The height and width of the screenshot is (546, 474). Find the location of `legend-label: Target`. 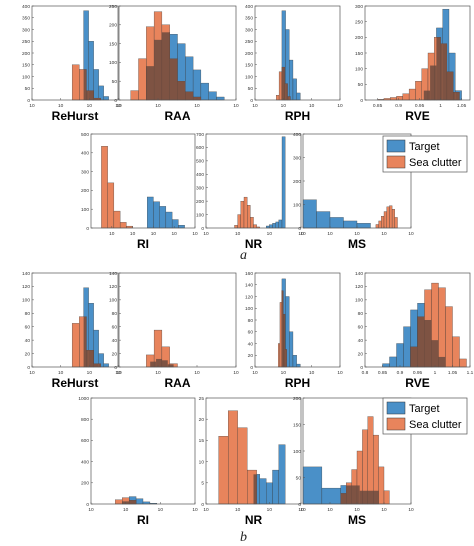

legend-label: Target is located at coordinates (424, 147).